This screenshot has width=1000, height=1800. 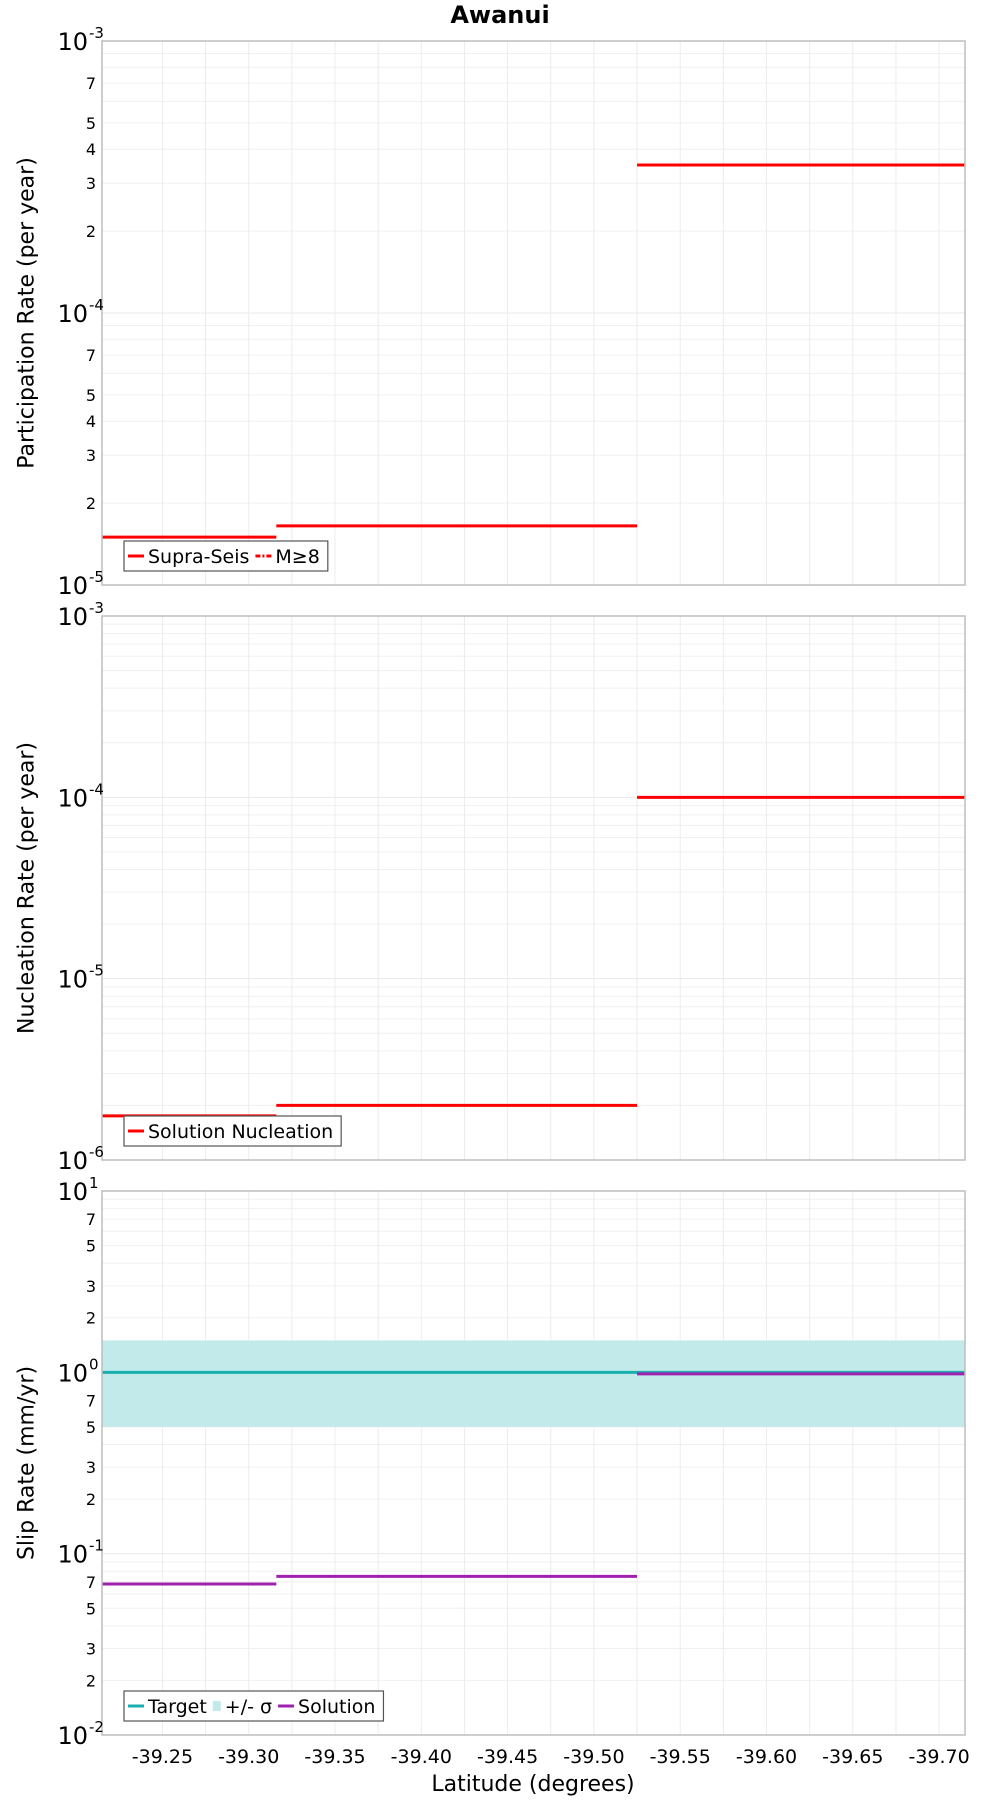 What do you see at coordinates (852, 1757) in the screenshot?
I see `x-tick-label: -39.65` at bounding box center [852, 1757].